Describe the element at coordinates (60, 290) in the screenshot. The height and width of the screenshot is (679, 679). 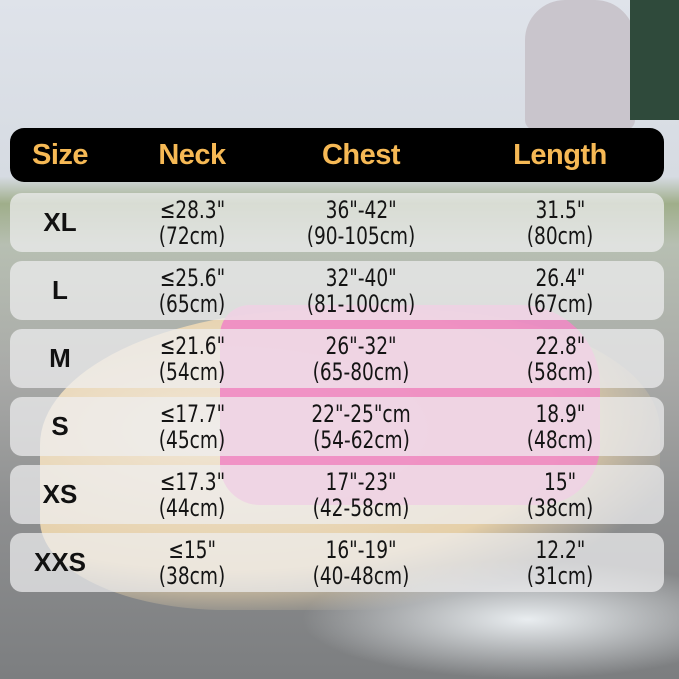
I see `size-label: L` at that location.